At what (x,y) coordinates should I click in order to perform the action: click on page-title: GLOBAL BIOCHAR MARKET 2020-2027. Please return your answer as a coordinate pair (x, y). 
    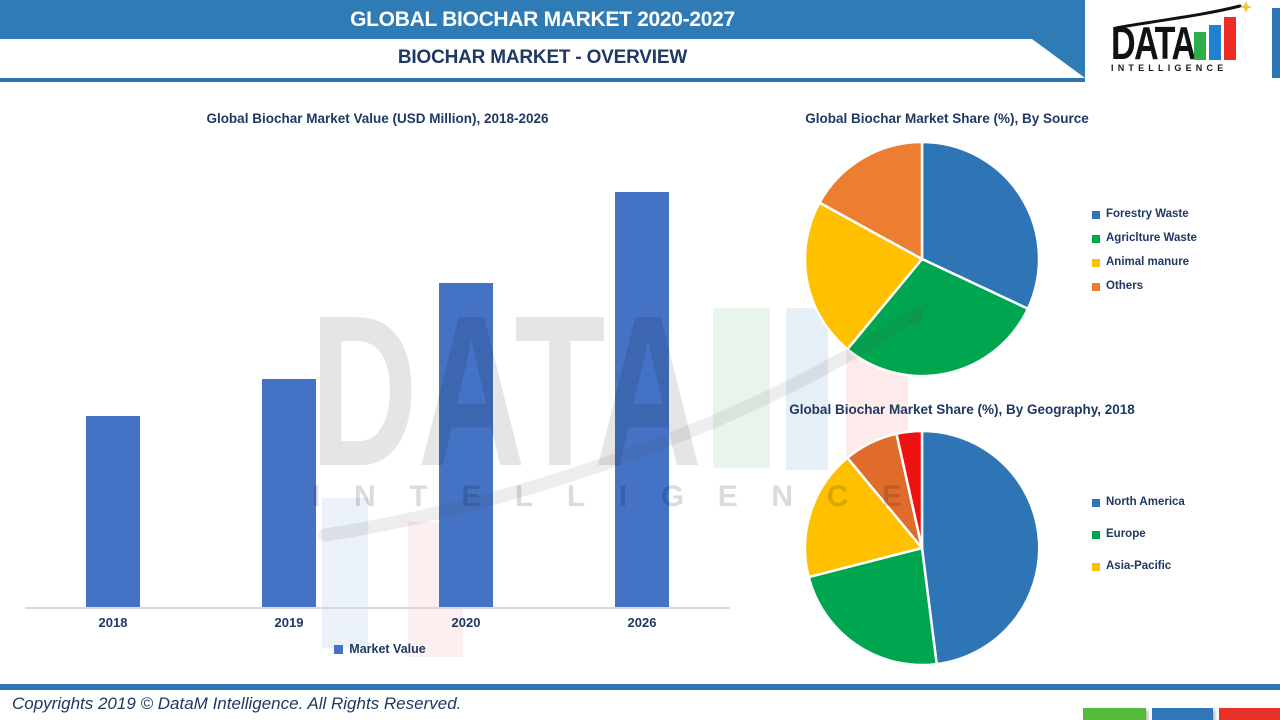
    Looking at the image, I should click on (542, 19).